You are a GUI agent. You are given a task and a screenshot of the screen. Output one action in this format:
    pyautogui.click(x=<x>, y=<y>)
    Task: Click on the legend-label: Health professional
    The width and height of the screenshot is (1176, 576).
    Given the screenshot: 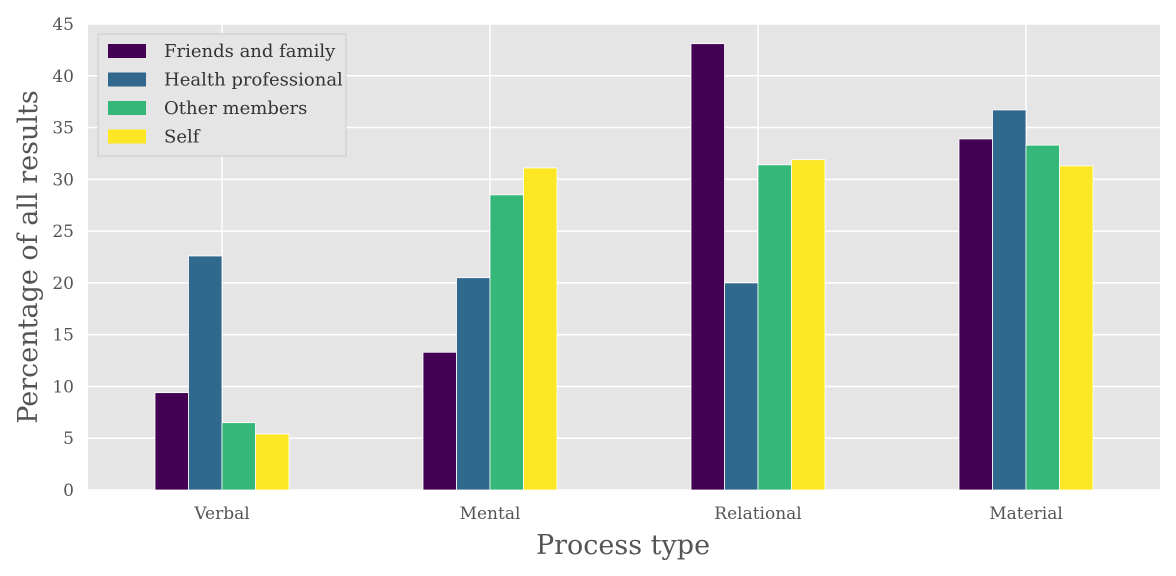 What is the action you would take?
    pyautogui.click(x=253, y=80)
    